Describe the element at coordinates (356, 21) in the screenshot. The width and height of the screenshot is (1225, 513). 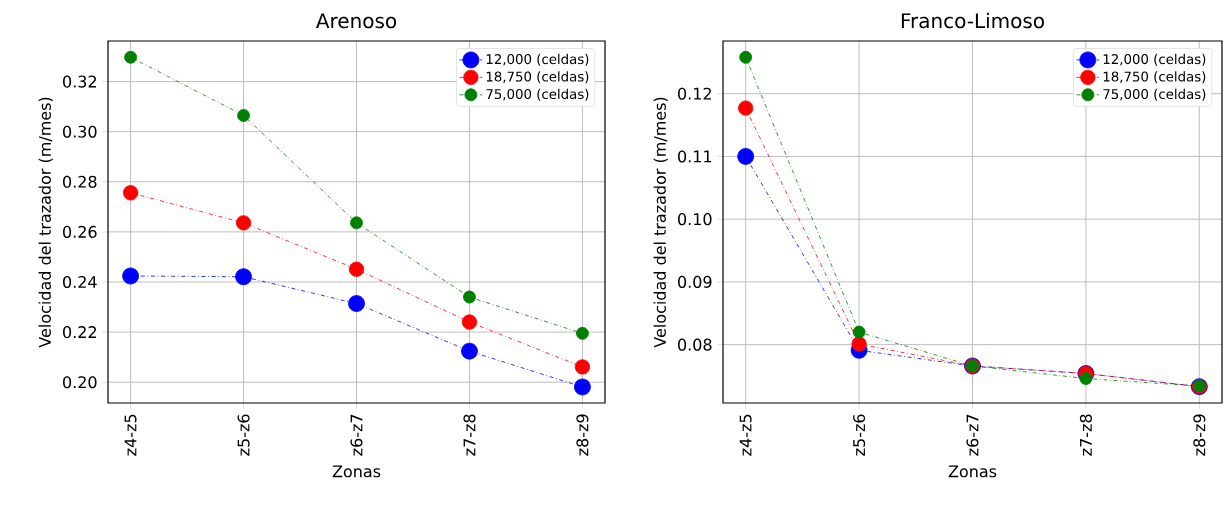
I see `chart-title: Arenoso` at that location.